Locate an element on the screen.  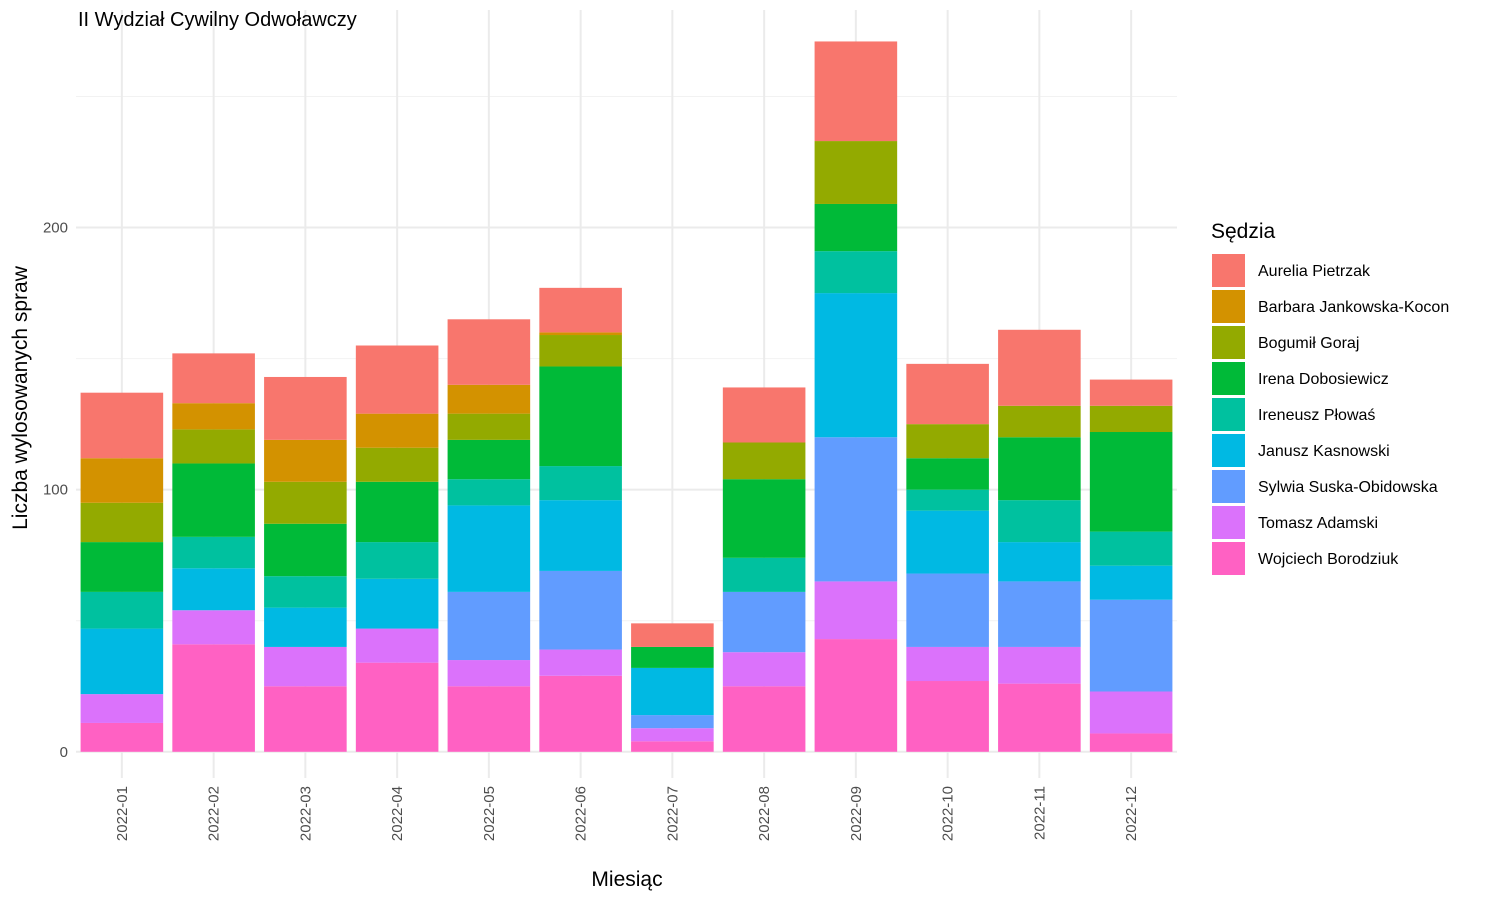
x-tick-label: 2022-01 is located at coordinates (122, 813).